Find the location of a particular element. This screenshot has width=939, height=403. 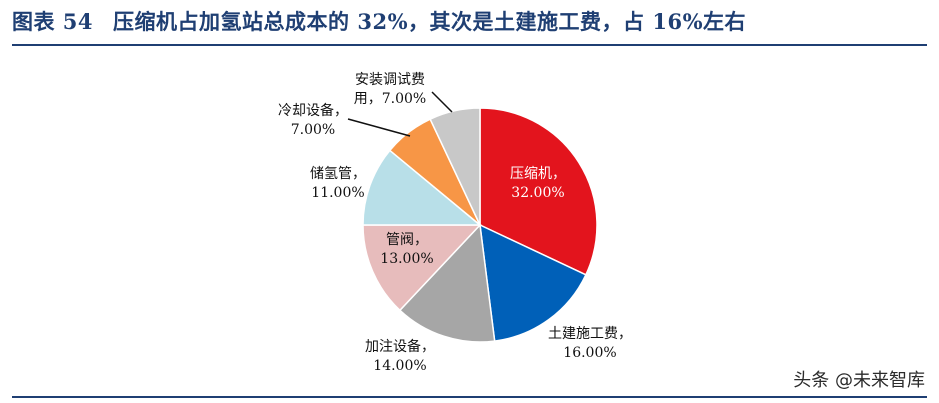

slice-label: 土建施工费， 16.00% is located at coordinates (590, 343).